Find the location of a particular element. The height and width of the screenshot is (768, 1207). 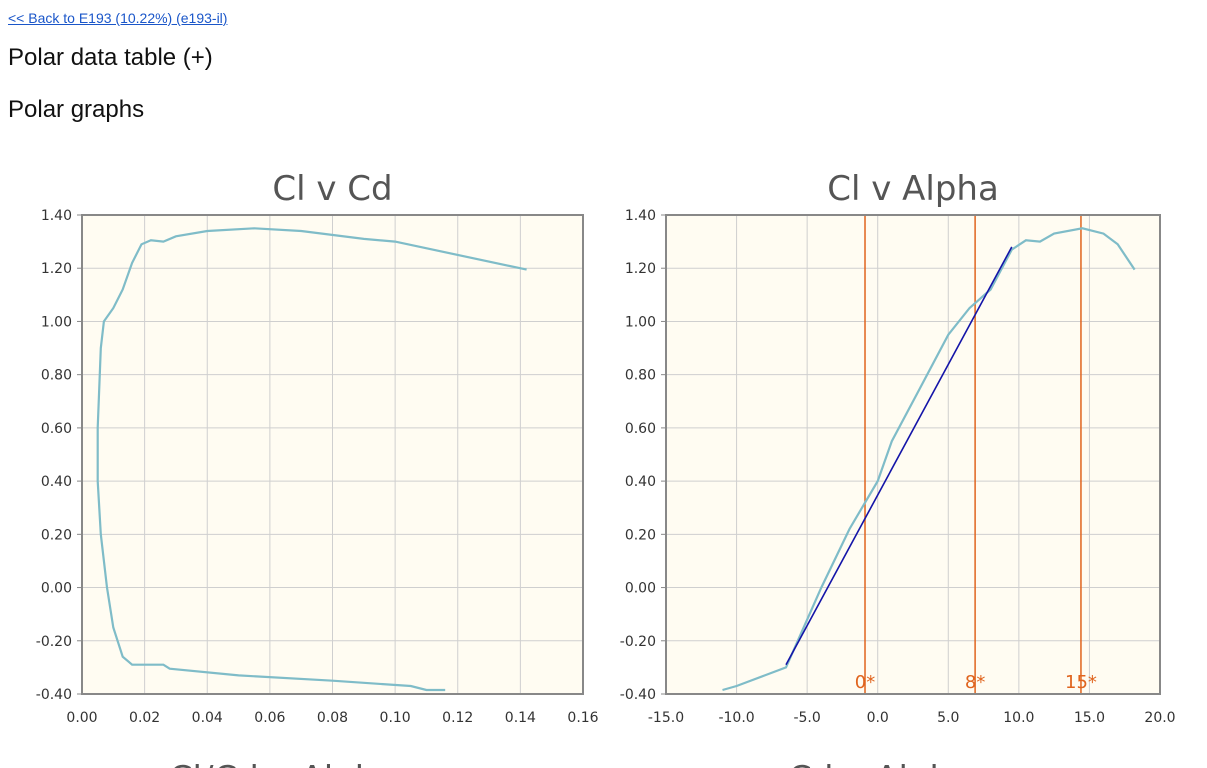

x-tick-label: 0.00 is located at coordinates (81, 718).